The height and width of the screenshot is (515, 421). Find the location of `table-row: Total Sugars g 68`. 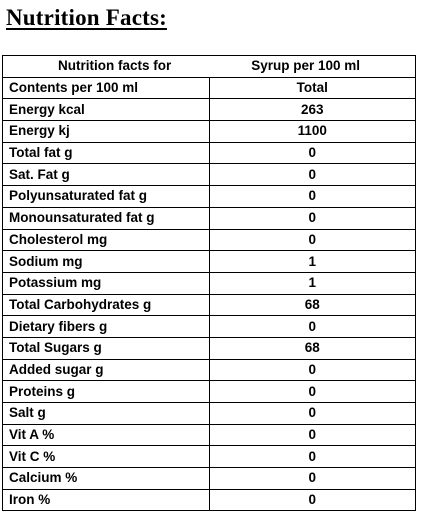

table-row: Total Sugars g 68 is located at coordinates (209, 348).